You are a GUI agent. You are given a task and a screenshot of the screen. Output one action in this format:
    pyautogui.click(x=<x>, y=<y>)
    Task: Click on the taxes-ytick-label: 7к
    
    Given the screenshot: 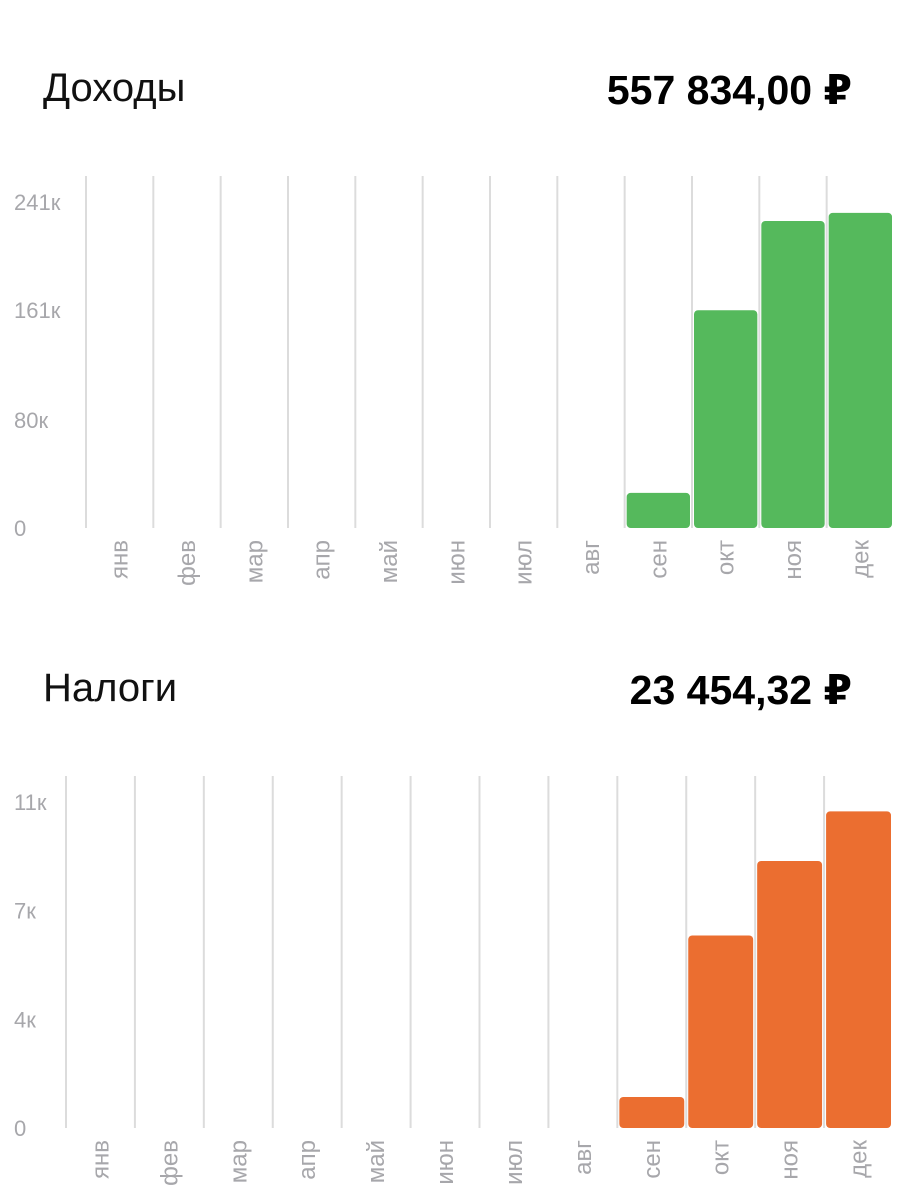 What is the action you would take?
    pyautogui.click(x=25, y=911)
    